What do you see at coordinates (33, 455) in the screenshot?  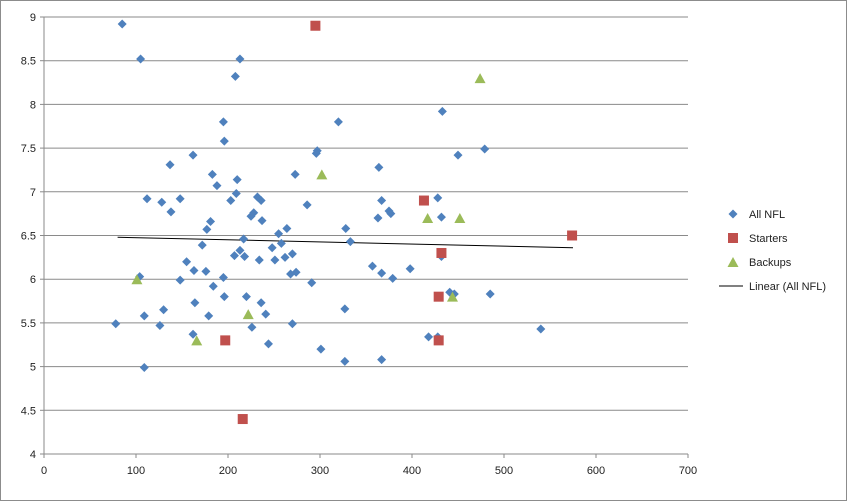 I see `y-tick-label-4: 4` at bounding box center [33, 455].